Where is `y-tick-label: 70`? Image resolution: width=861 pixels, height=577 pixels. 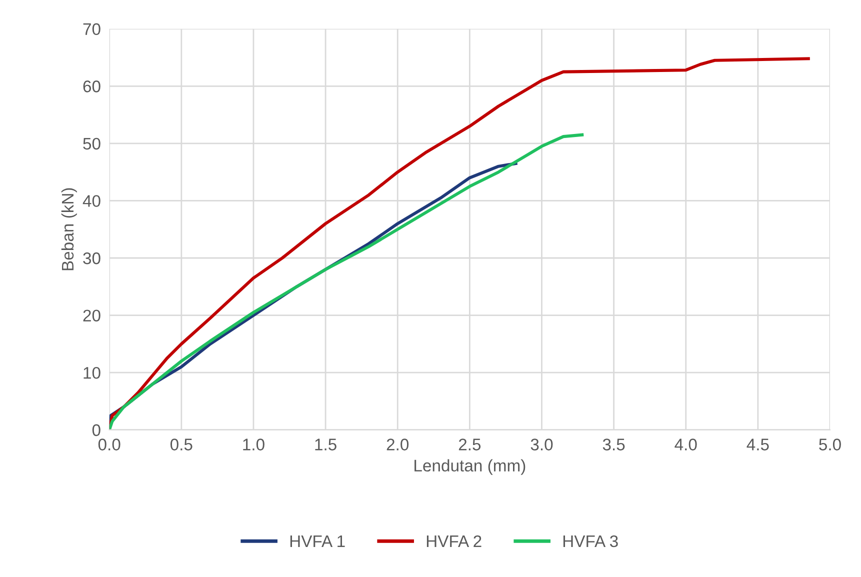 y-tick-label: 70 is located at coordinates (91, 29).